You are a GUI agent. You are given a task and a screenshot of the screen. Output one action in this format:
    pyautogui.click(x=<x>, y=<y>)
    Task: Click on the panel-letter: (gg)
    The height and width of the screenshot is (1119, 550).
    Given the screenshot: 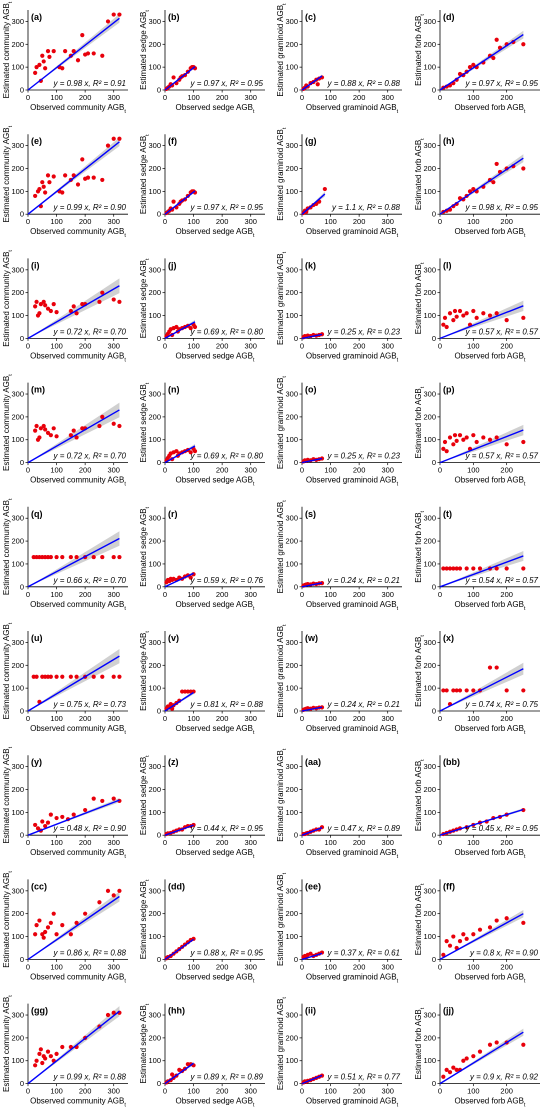 What is the action you would take?
    pyautogui.click(x=39, y=1011)
    